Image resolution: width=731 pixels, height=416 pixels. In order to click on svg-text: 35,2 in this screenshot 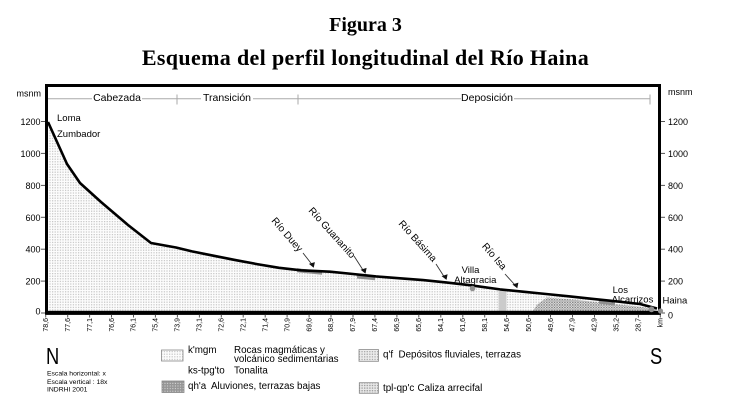, I will do `click(617, 325)`.